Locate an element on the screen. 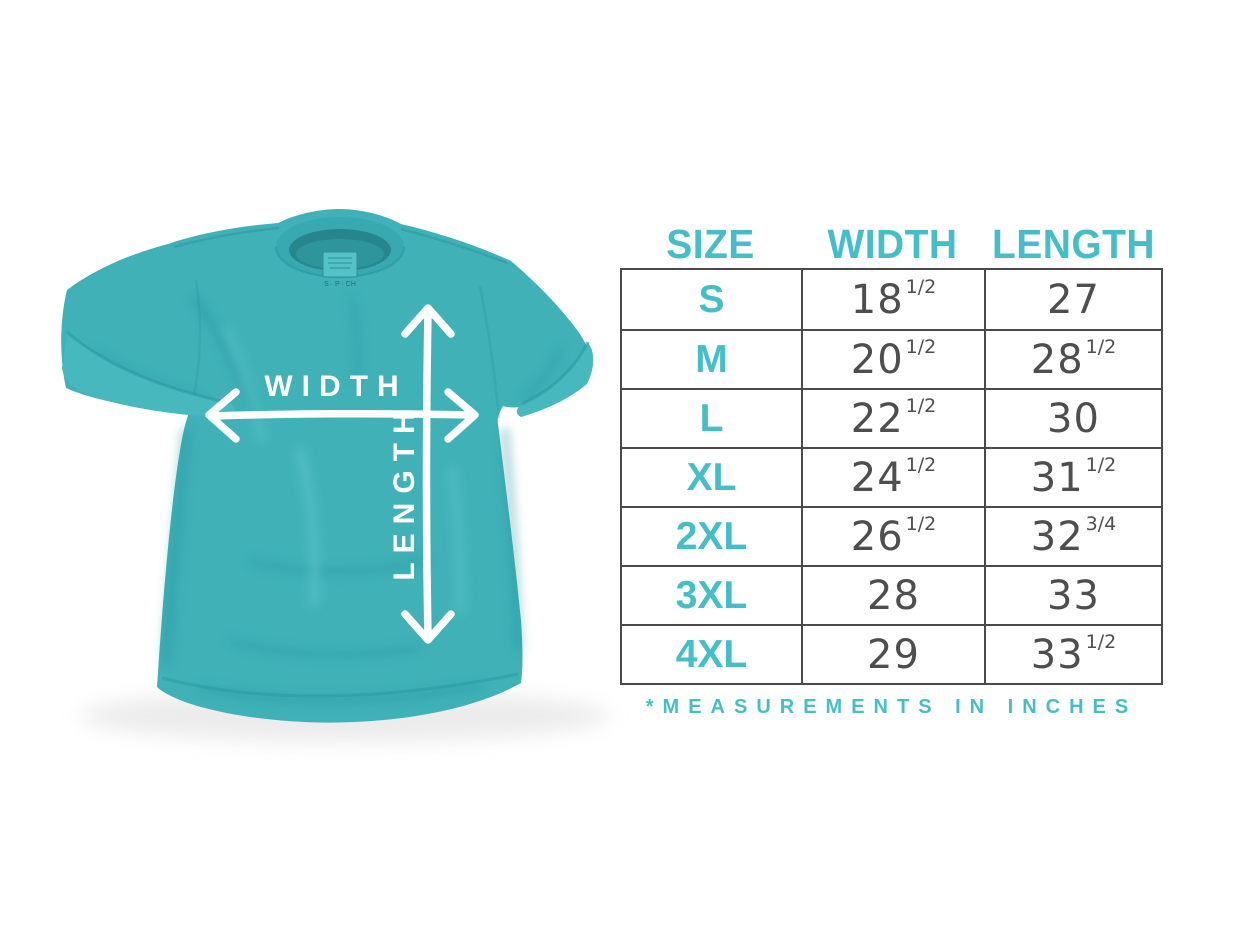  length-arrow-line is located at coordinates (427, 474).